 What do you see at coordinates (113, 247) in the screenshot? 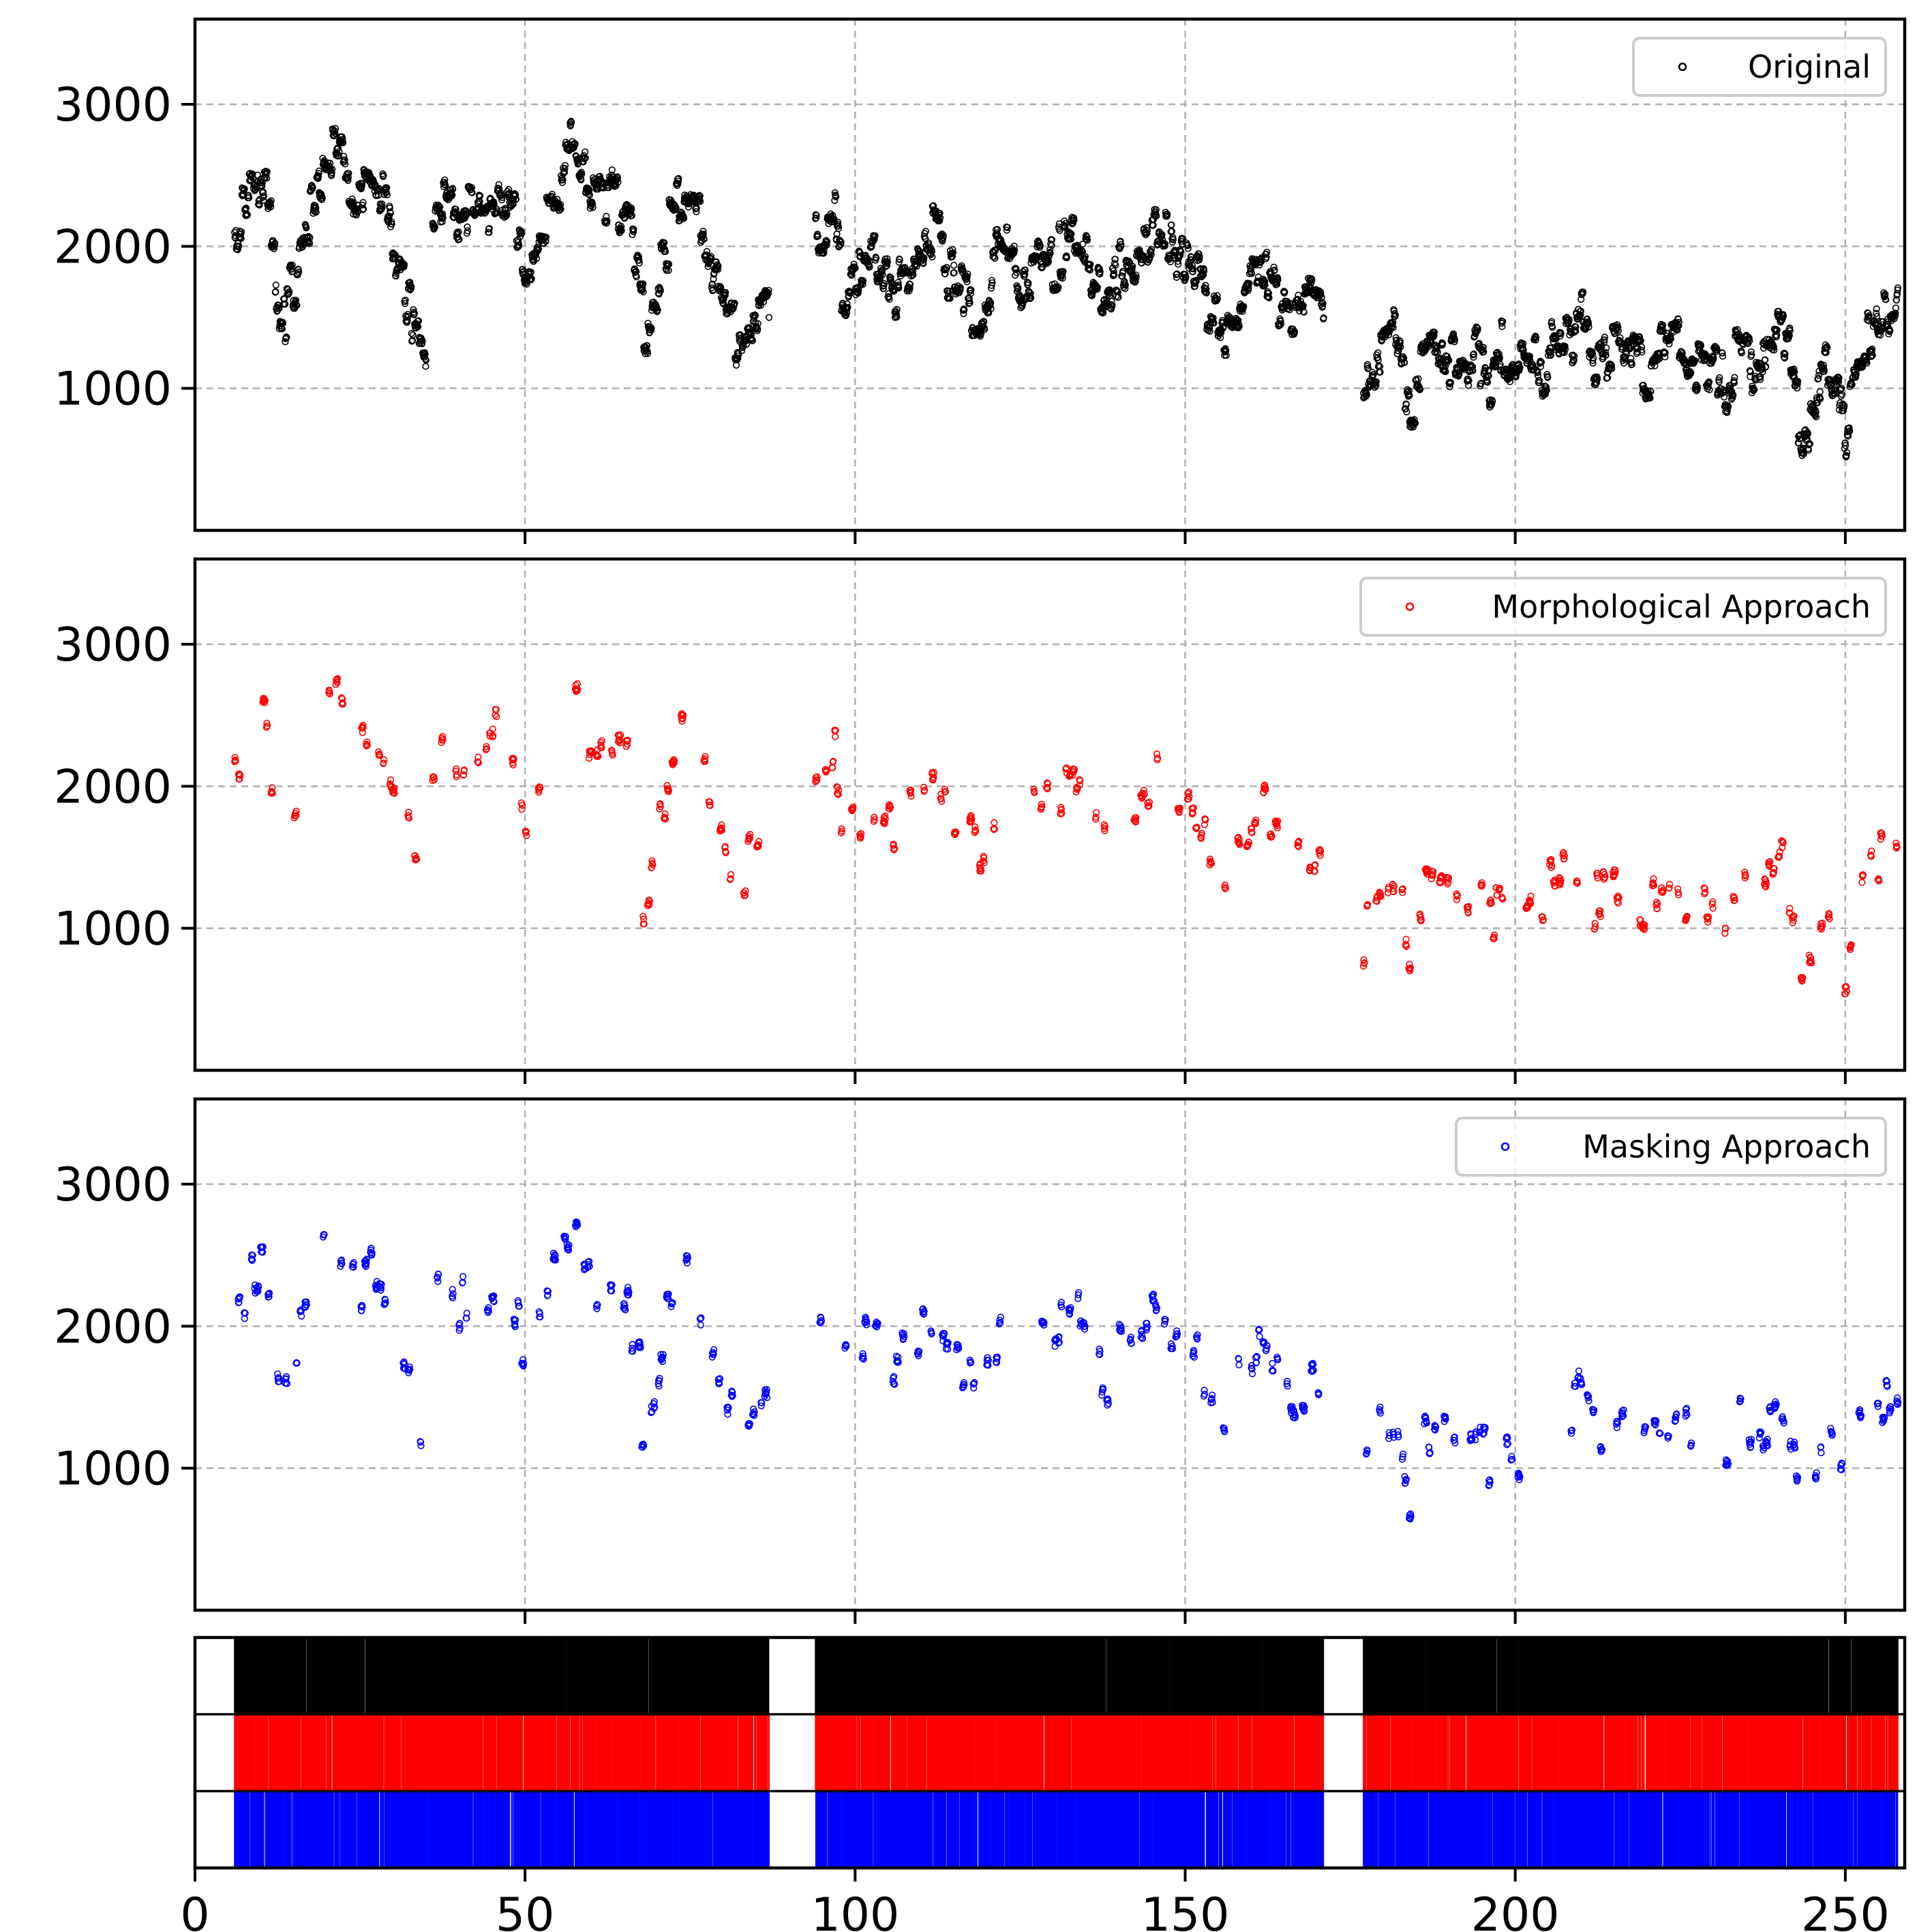
I see `y-tick-label: 2000` at bounding box center [113, 247].